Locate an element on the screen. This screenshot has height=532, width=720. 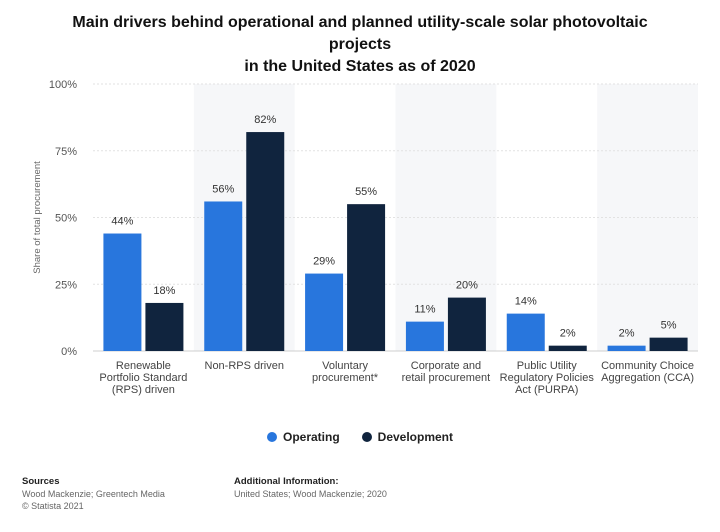
legend-label-operating: Operating is located at coordinates (311, 437).